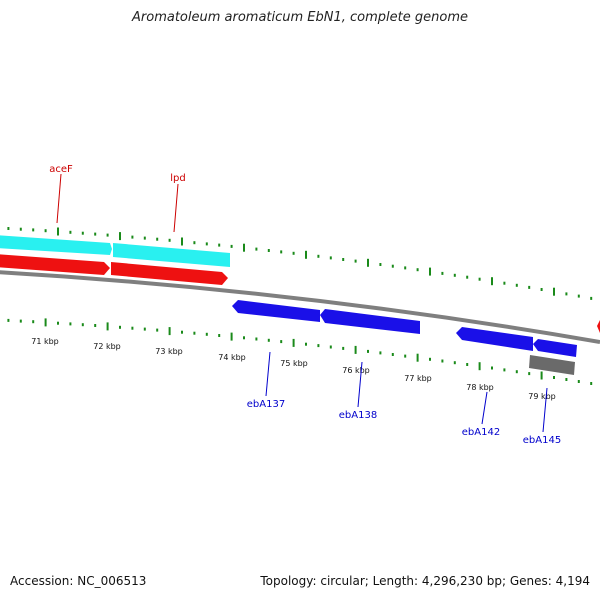  What do you see at coordinates (232, 357) in the screenshot?
I see `kbp-label-74: 74 kbp` at bounding box center [232, 357].